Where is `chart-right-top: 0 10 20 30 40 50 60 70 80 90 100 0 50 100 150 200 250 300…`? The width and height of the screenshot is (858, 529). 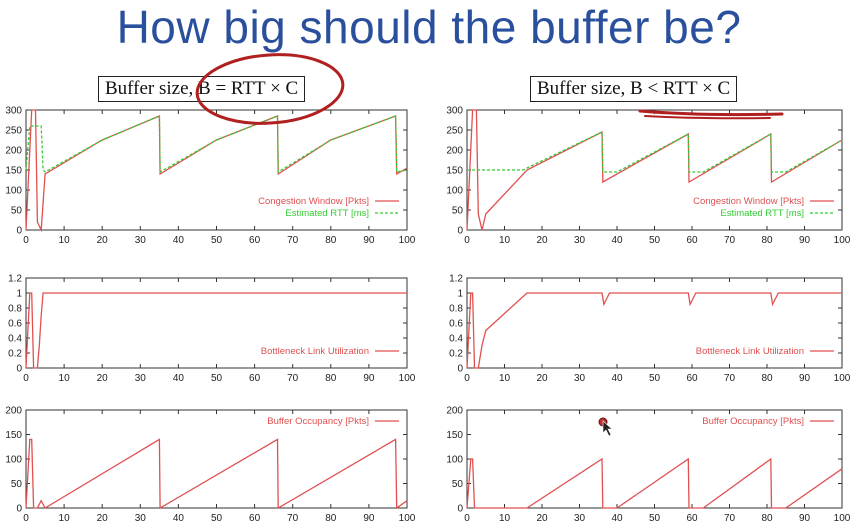
chart-right-top: 0 10 20 30 40 50 60 70 80 90 100 0 50 100 150 200 250 300… is located at coordinates (648, 176).